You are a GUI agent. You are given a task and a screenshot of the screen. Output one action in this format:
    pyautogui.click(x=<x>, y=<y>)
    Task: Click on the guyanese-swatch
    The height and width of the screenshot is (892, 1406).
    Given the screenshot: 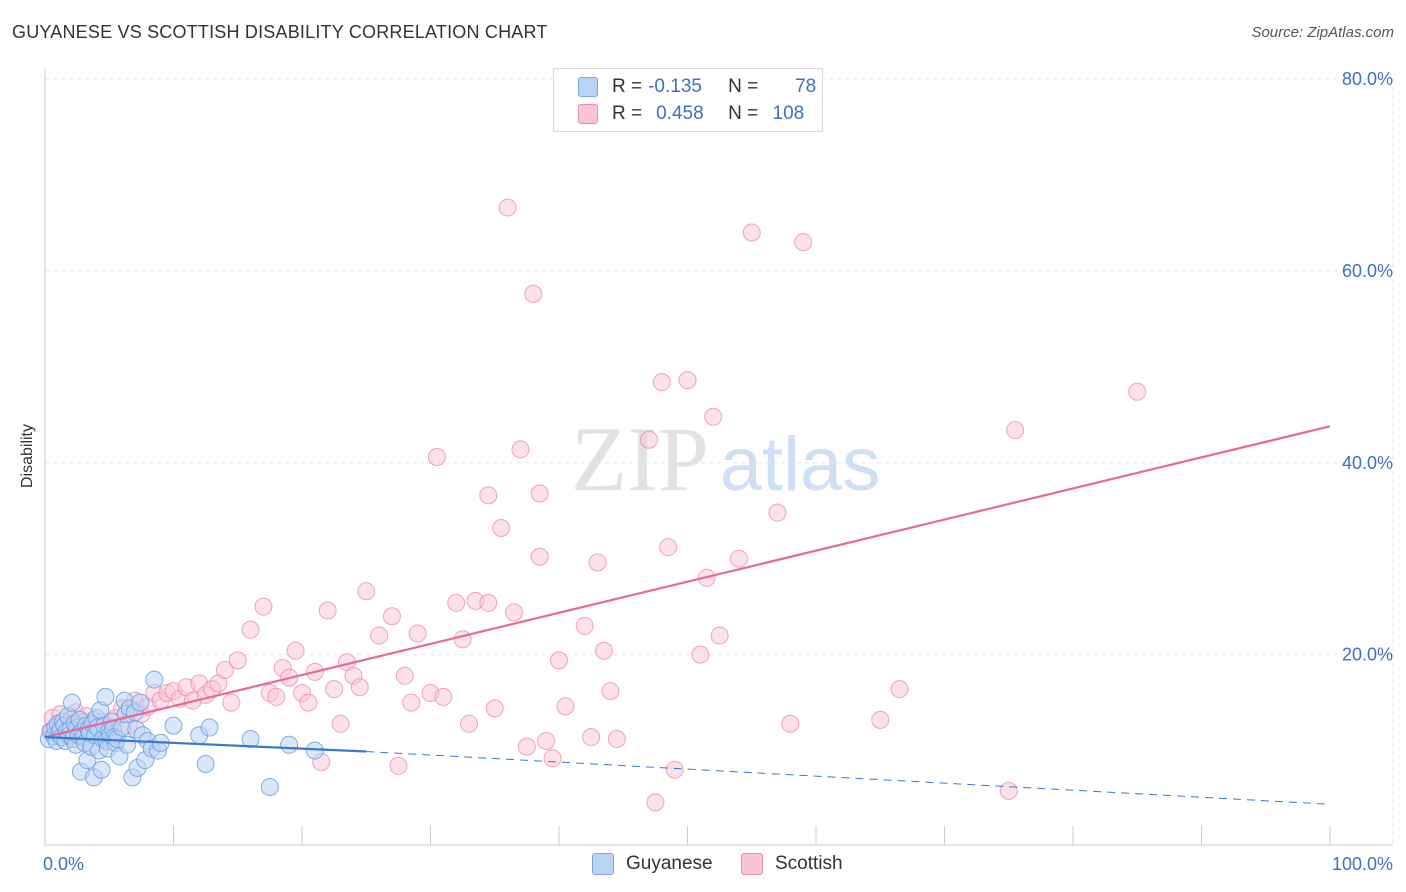 What is the action you would take?
    pyautogui.click(x=588, y=87)
    